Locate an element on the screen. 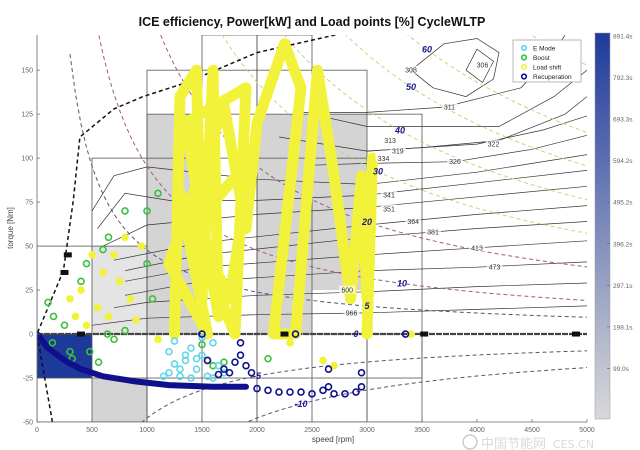 This screenshot has height=450, width=640. bsfc-contour-label: 308 is located at coordinates (411, 71).